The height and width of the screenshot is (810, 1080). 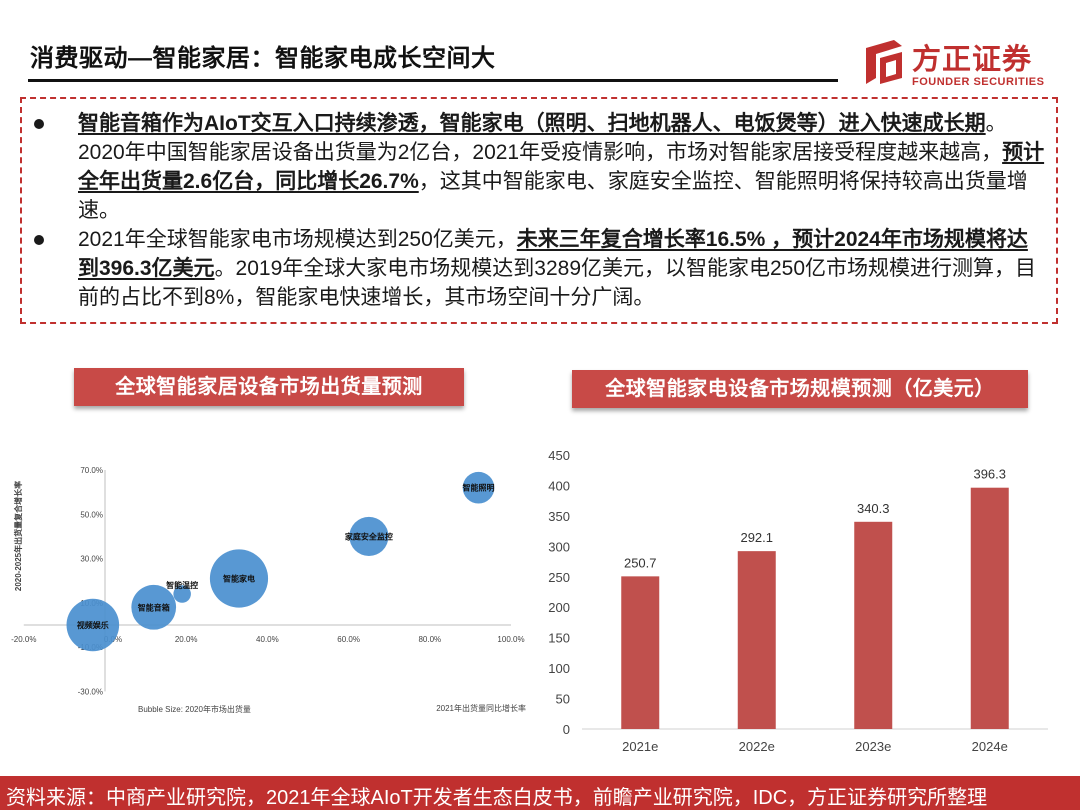 I want to click on bubble-label: 智能家电, so click(x=239, y=579).